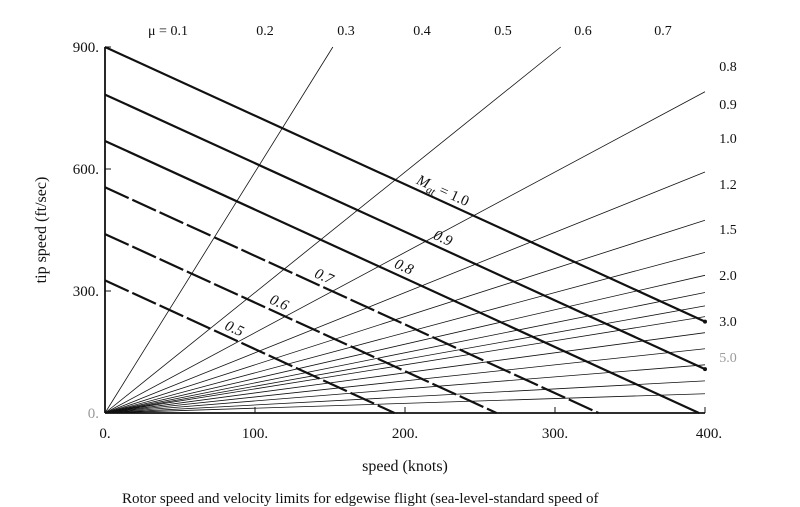  What do you see at coordinates (346, 31) in the screenshot?
I see `advance-ratio-label: 0.3` at bounding box center [346, 31].